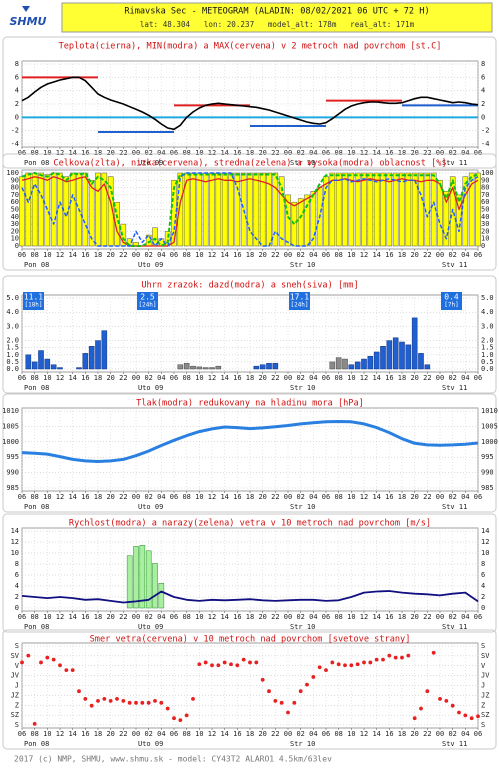 This screenshot has height=768, width=499. Describe the element at coordinates (489, 411) in the screenshot. I see `y-tick-label-right: 1010` at that location.